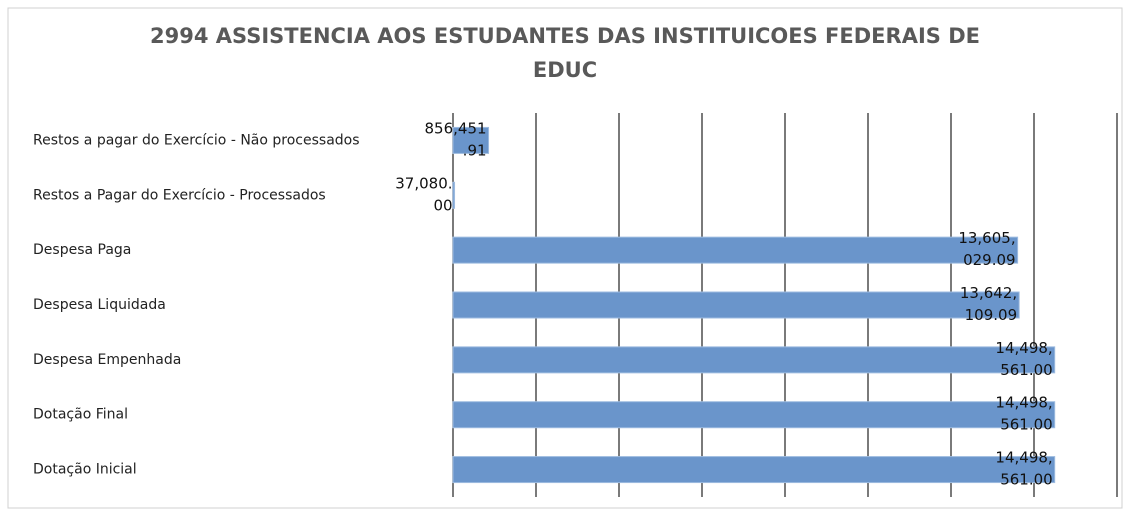 The width and height of the screenshot is (1130, 518). I want to click on category-label: Despesa Liquidada, so click(99, 305).